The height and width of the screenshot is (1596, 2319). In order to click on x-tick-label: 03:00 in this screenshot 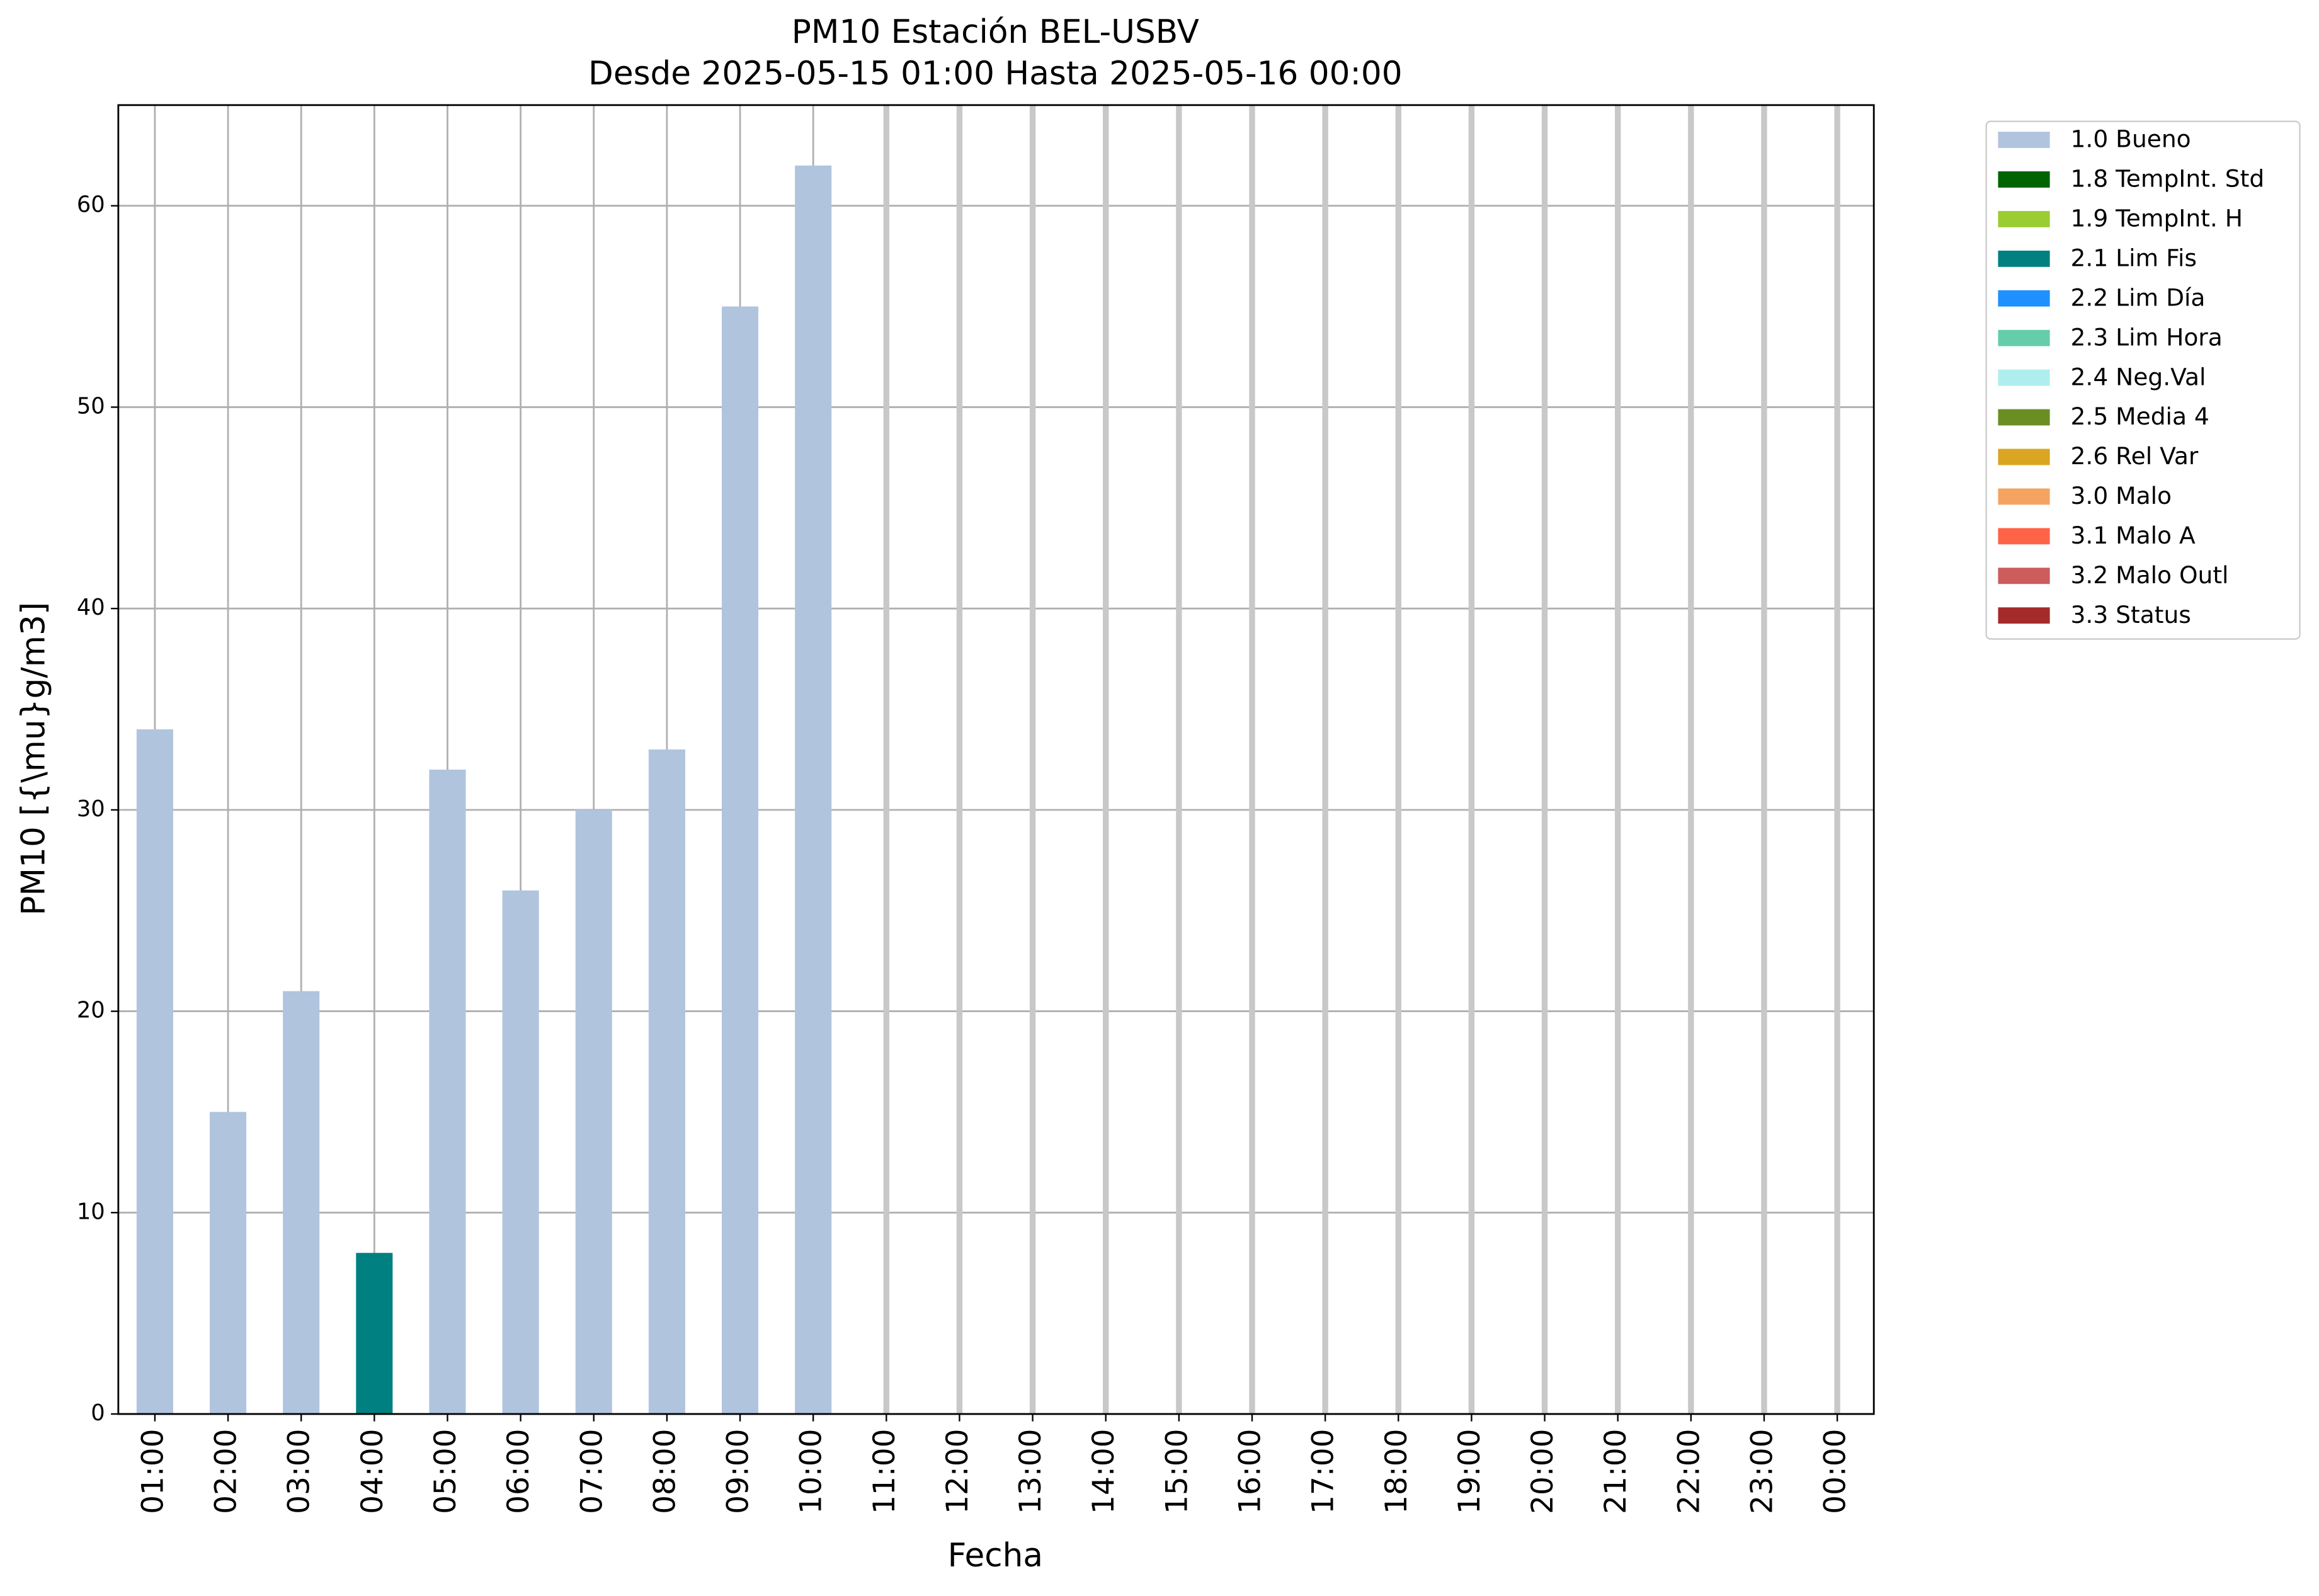, I will do `click(299, 1471)`.